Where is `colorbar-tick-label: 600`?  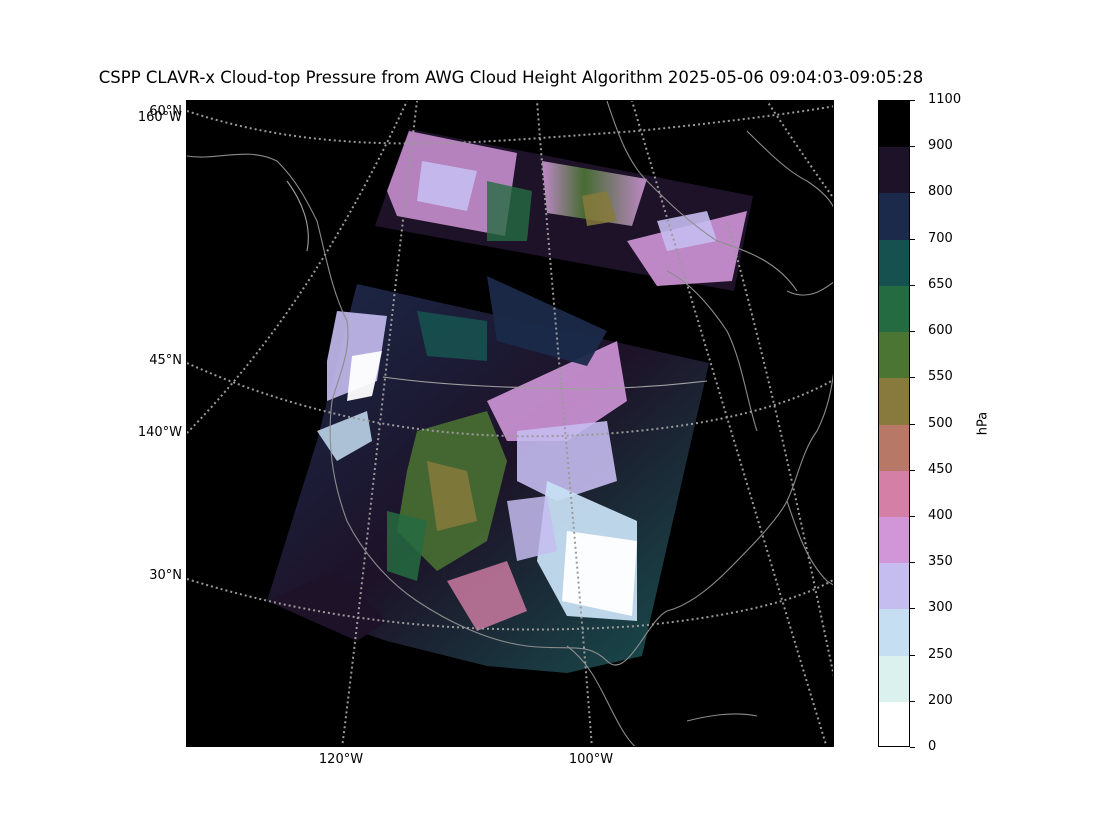
colorbar-tick-label: 600 is located at coordinates (940, 331).